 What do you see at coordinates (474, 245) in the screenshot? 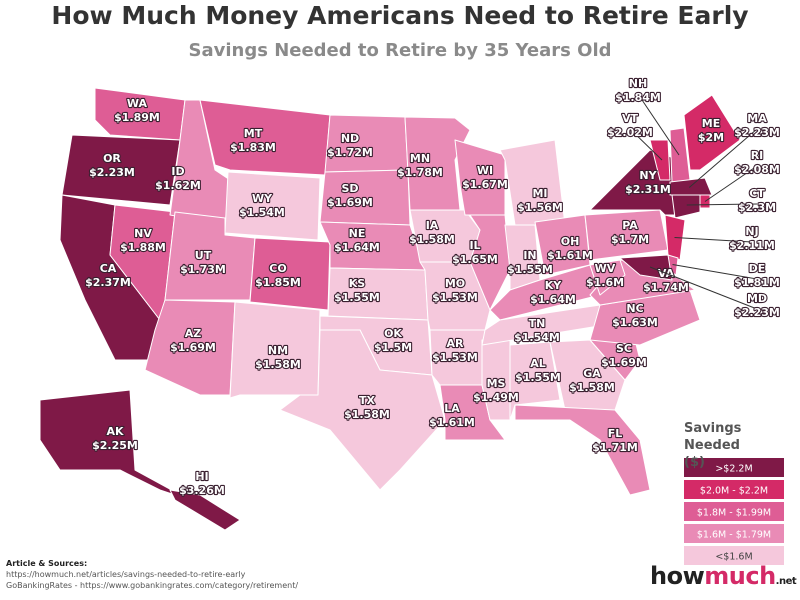
I see `state-abbr: IL` at bounding box center [474, 245].